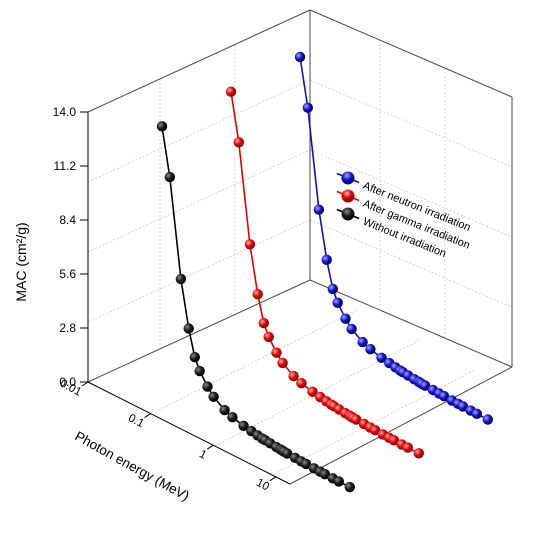 This screenshot has height=550, width=547. What do you see at coordinates (67, 220) in the screenshot?
I see `z-tick-label: 8.4` at bounding box center [67, 220].